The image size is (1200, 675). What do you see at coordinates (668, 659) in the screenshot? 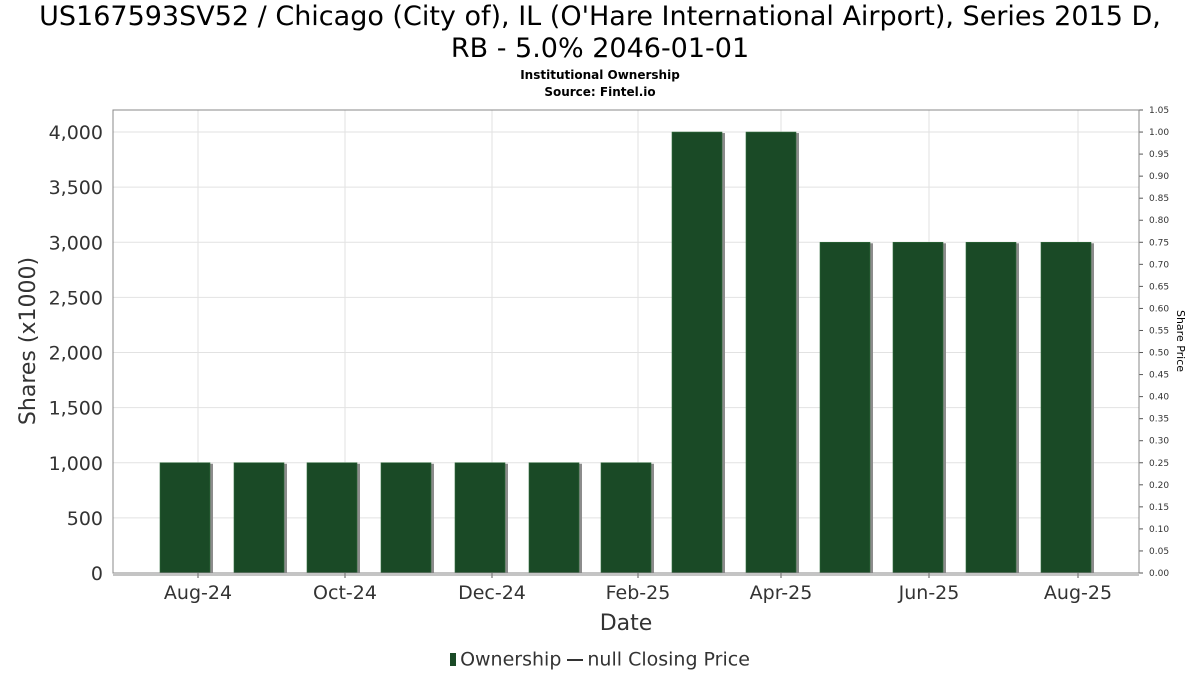
I see `legend-price-label: null Closing Price` at bounding box center [668, 659].